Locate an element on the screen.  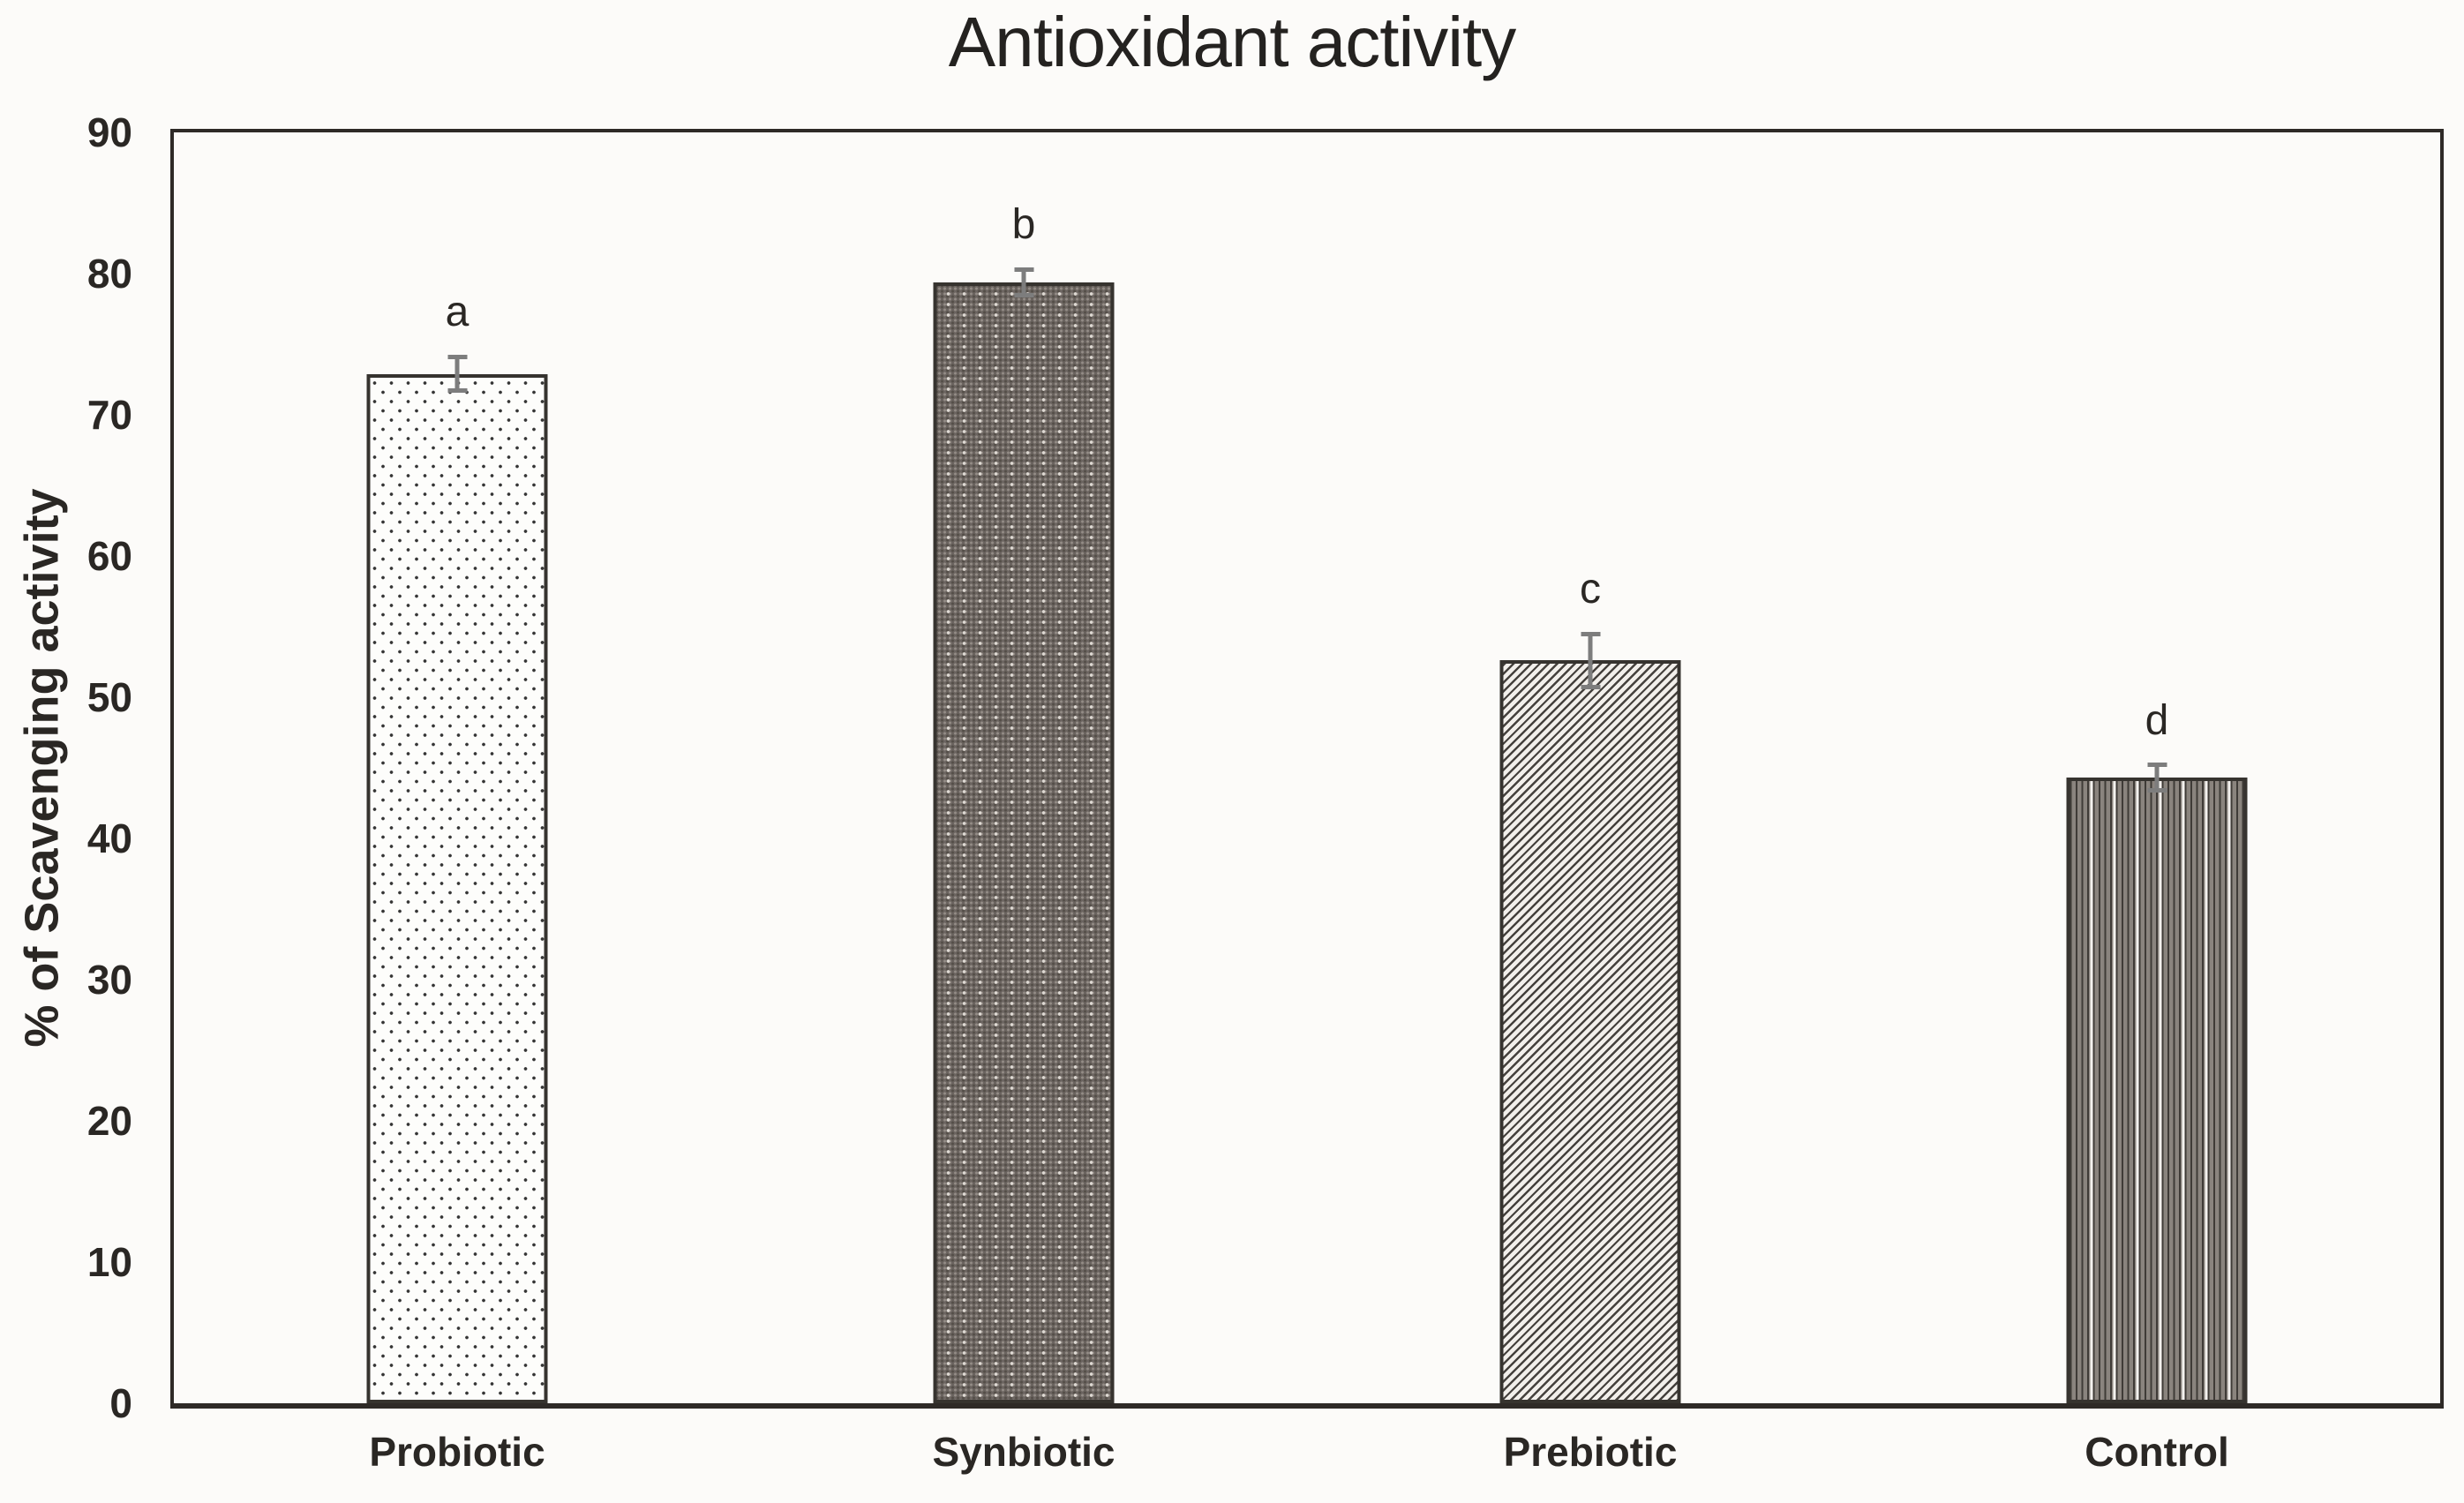
bar-synbiotic is located at coordinates (1024, 842).